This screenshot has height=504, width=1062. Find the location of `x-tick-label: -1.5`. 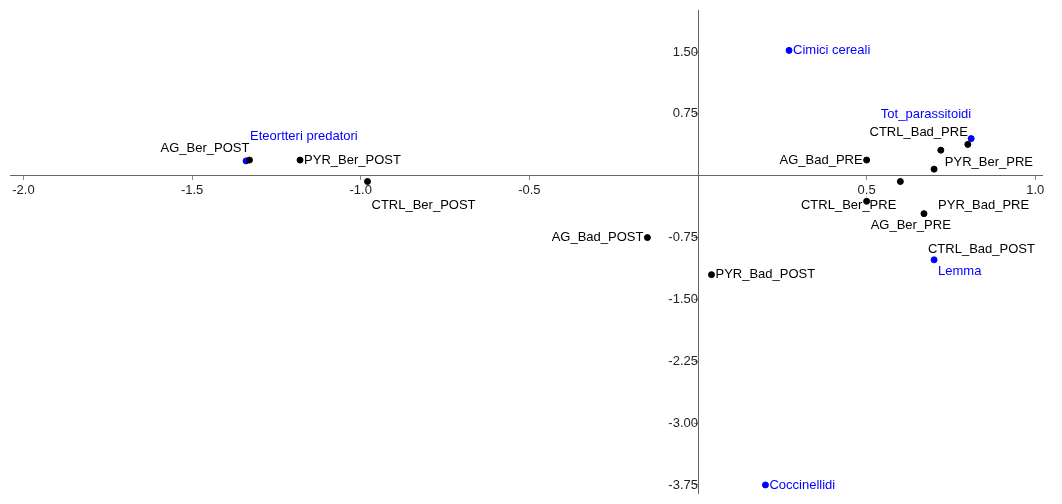

x-tick-label: -1.5 is located at coordinates (192, 190).